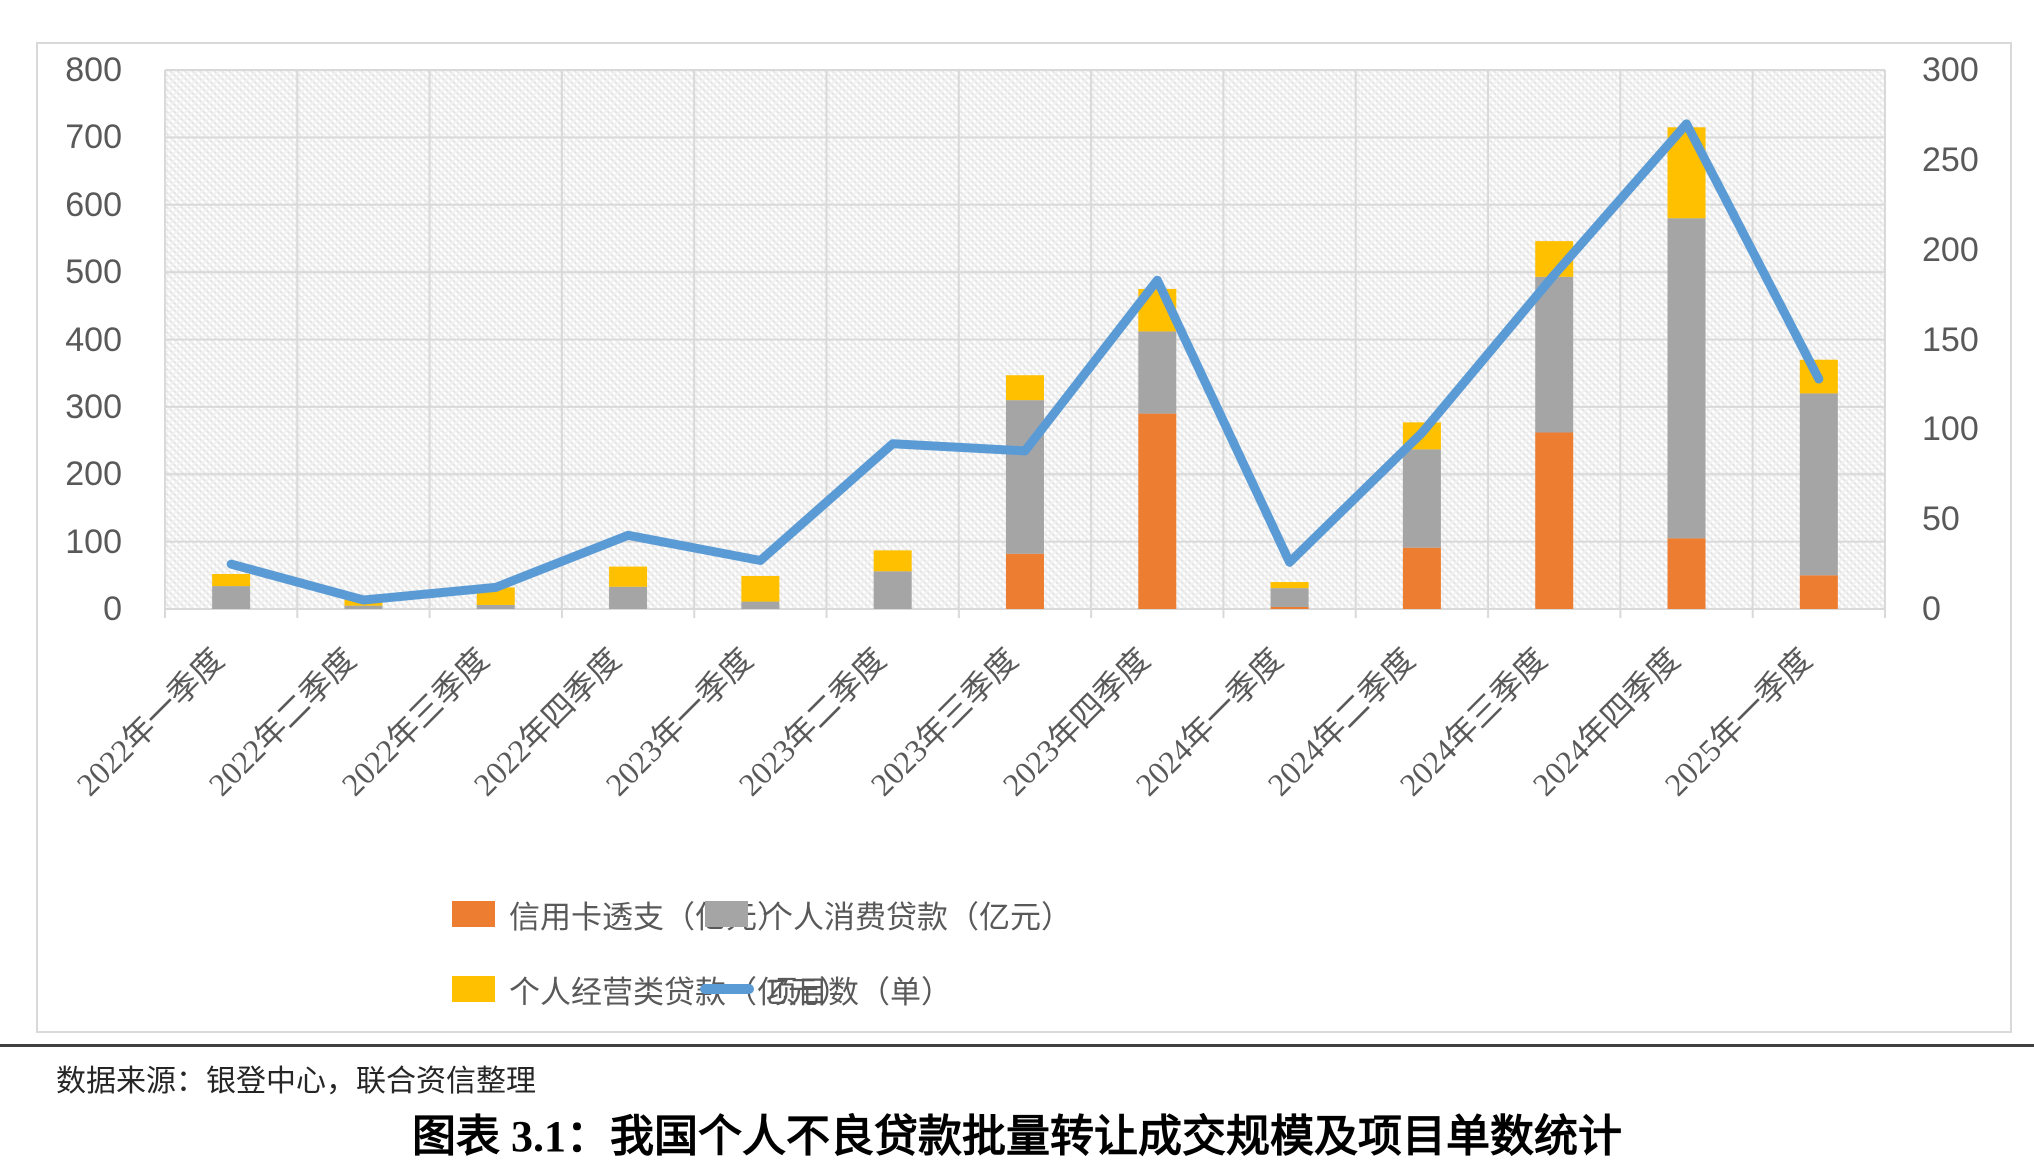 The width and height of the screenshot is (2034, 1176). What do you see at coordinates (679, 992) in the screenshot?
I see `legend-label-2: 个人经营类贷款（亿元）` at bounding box center [679, 992].